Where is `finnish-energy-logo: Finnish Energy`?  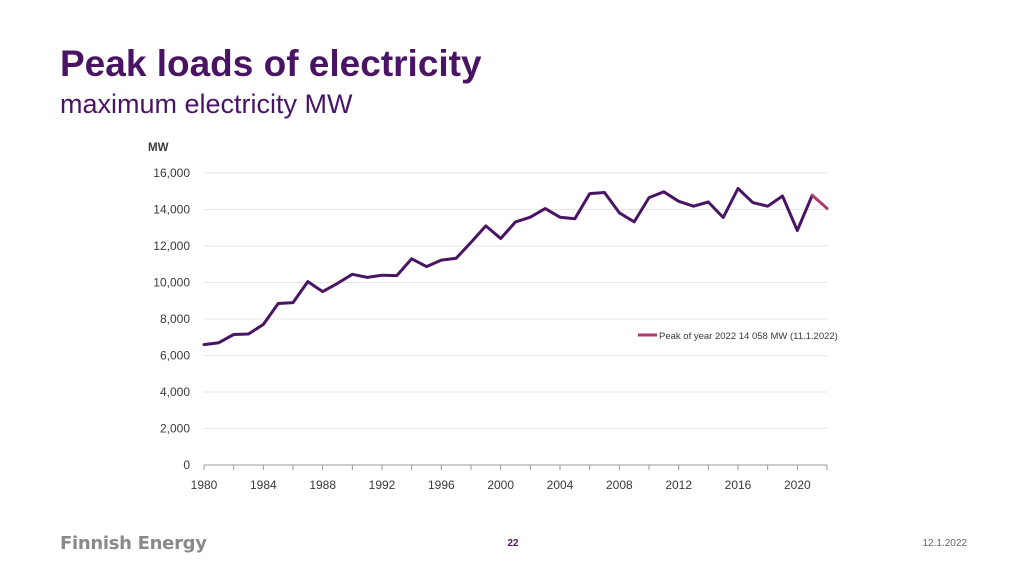
finnish-energy-logo: Finnish Energy is located at coordinates (133, 543).